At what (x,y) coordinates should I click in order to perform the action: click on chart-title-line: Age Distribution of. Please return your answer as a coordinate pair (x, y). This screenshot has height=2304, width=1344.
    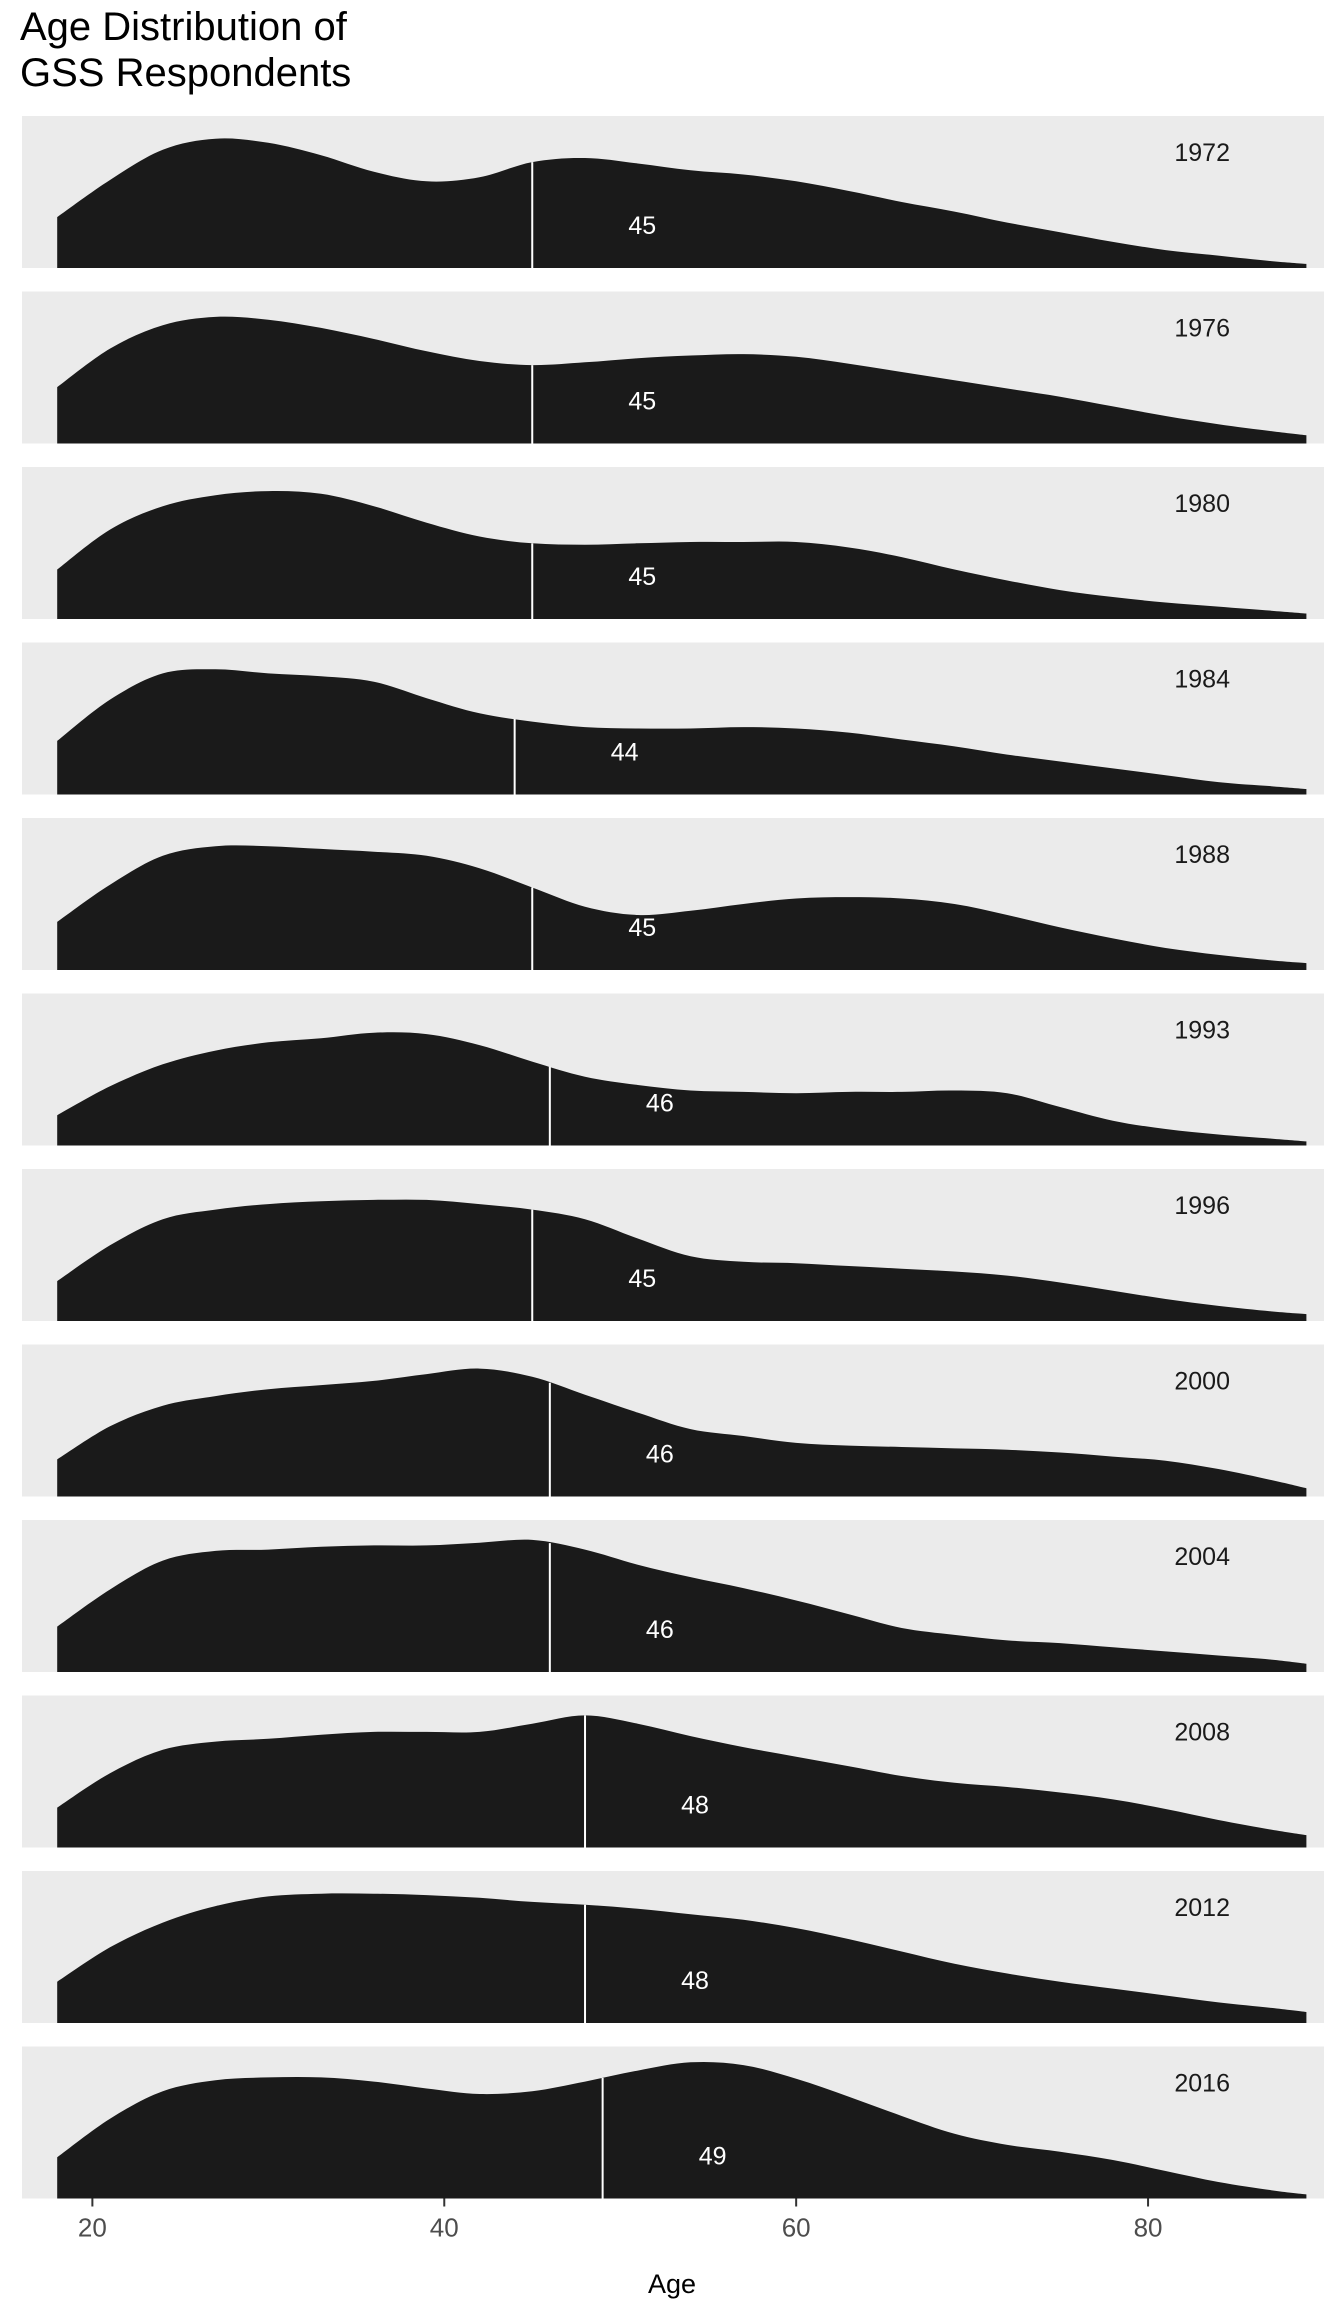
    Looking at the image, I should click on (183, 27).